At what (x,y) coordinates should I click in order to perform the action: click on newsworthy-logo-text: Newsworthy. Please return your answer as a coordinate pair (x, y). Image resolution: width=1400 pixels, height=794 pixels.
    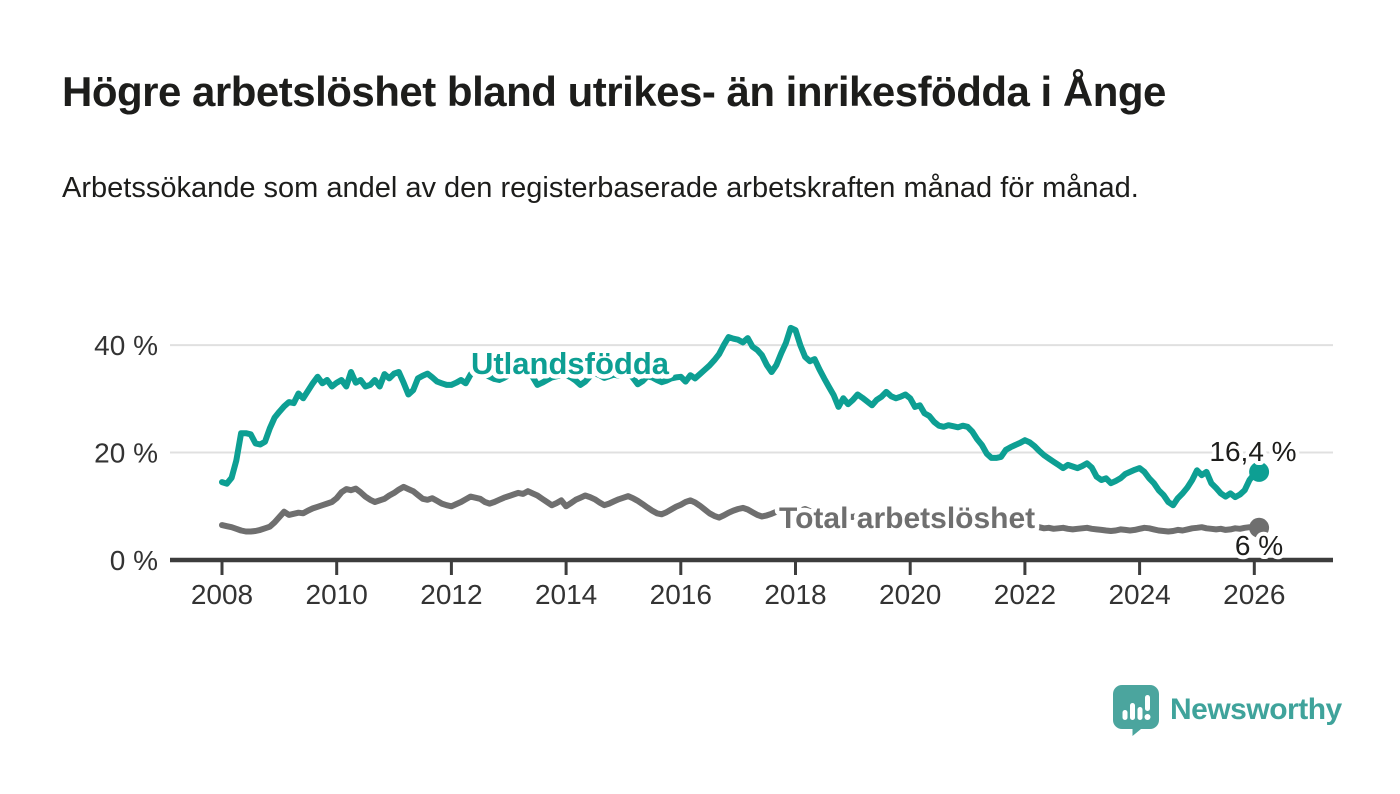
    Looking at the image, I should click on (1256, 709).